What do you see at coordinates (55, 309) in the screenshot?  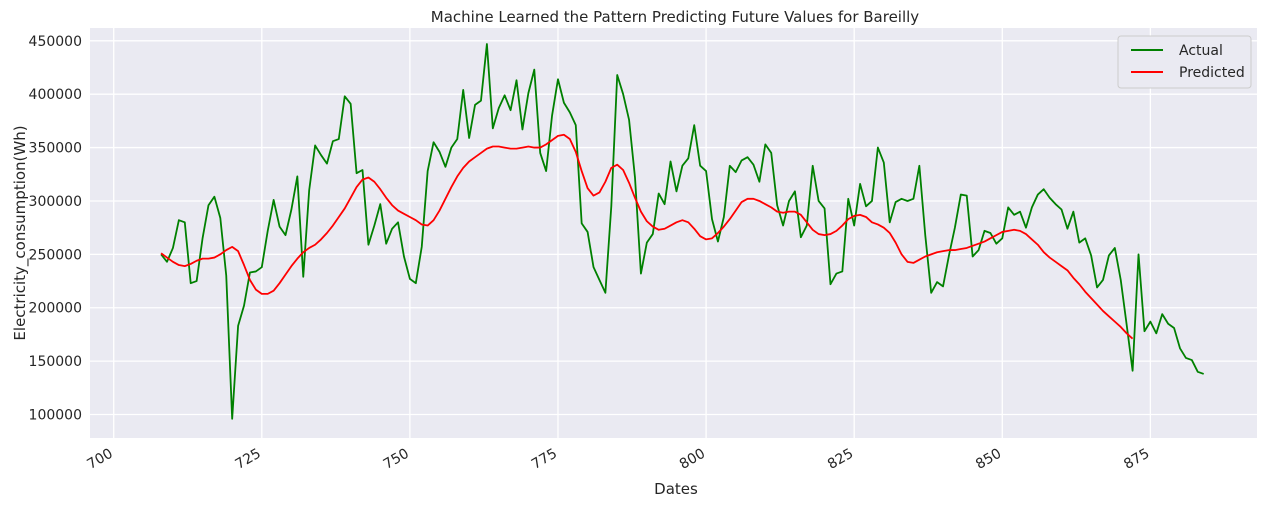 I see `y-tick-label: 200000` at bounding box center [55, 309].